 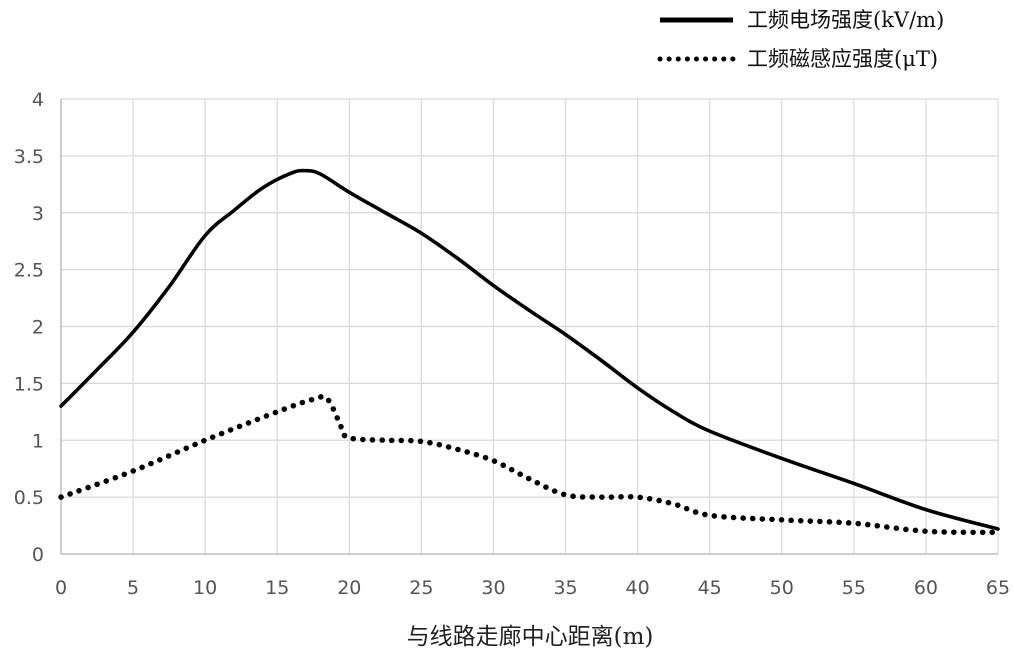 I want to click on y-tick-label: 2, so click(x=38, y=328).